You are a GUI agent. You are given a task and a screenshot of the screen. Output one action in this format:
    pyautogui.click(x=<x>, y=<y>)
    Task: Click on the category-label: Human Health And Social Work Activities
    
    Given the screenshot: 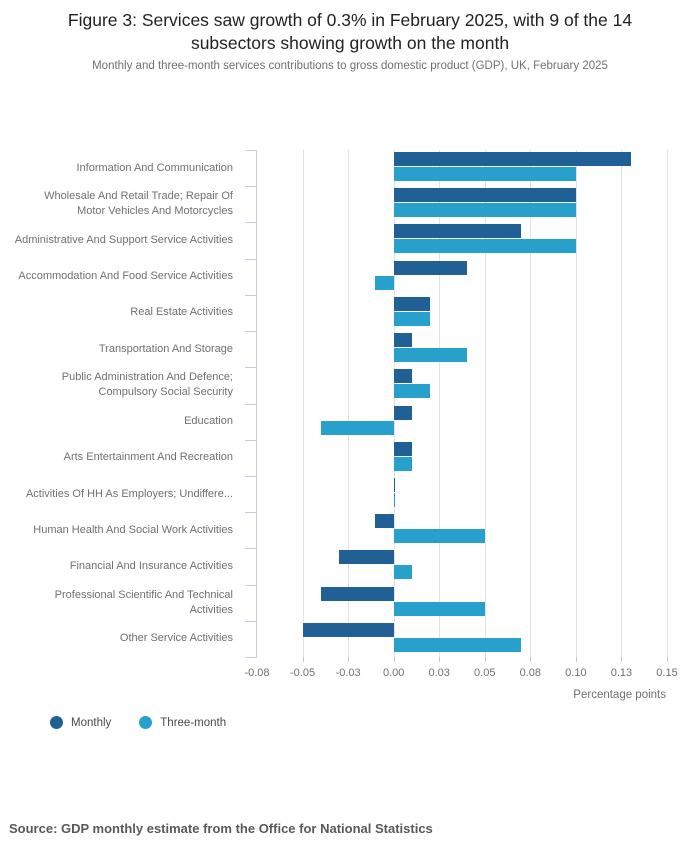 What is the action you would take?
    pyautogui.click(x=122, y=530)
    